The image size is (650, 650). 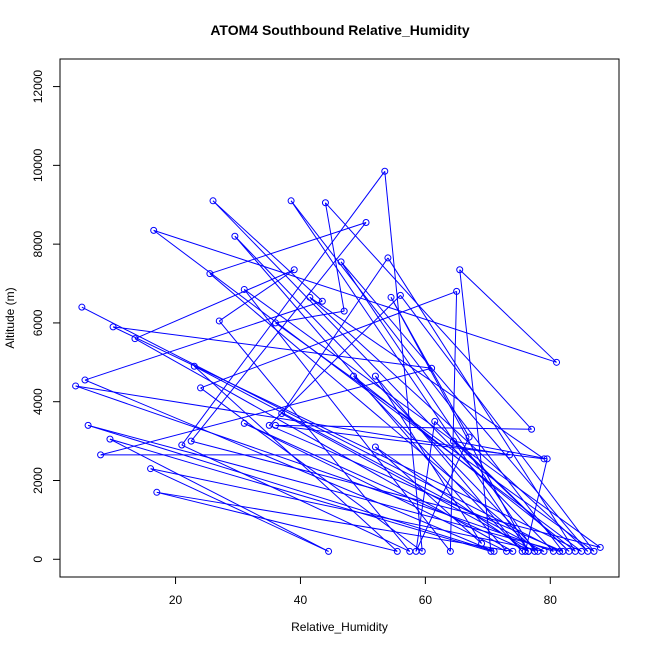 I want to click on y-tick-label: 4000, so click(x=38, y=401).